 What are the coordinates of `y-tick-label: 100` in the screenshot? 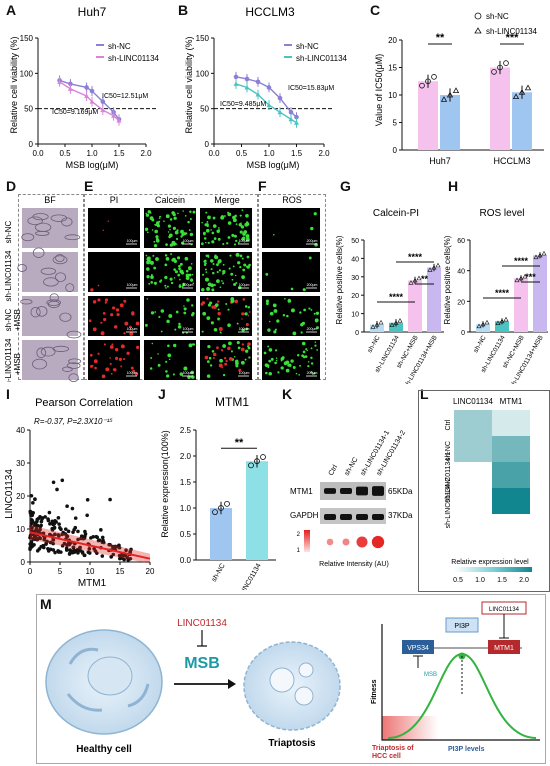 It's located at (203, 73).